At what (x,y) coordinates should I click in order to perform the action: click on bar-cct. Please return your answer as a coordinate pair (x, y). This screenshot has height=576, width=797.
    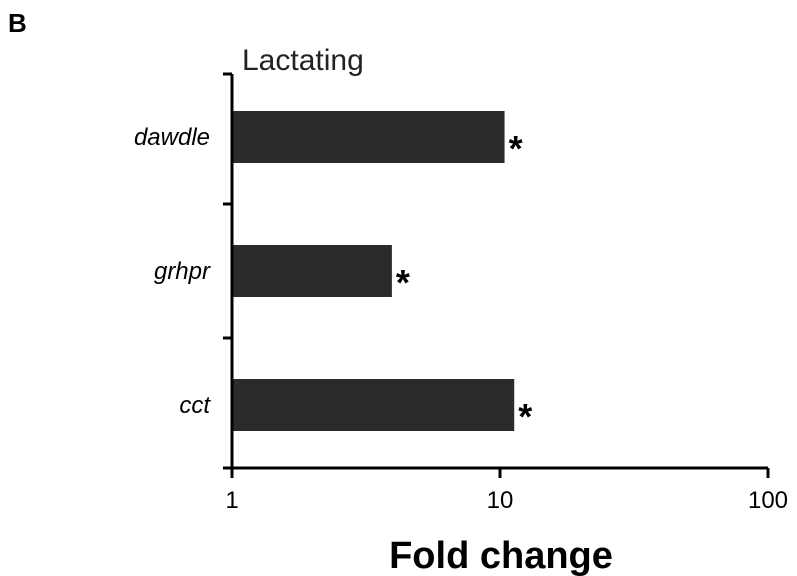
    Looking at the image, I should click on (373, 405).